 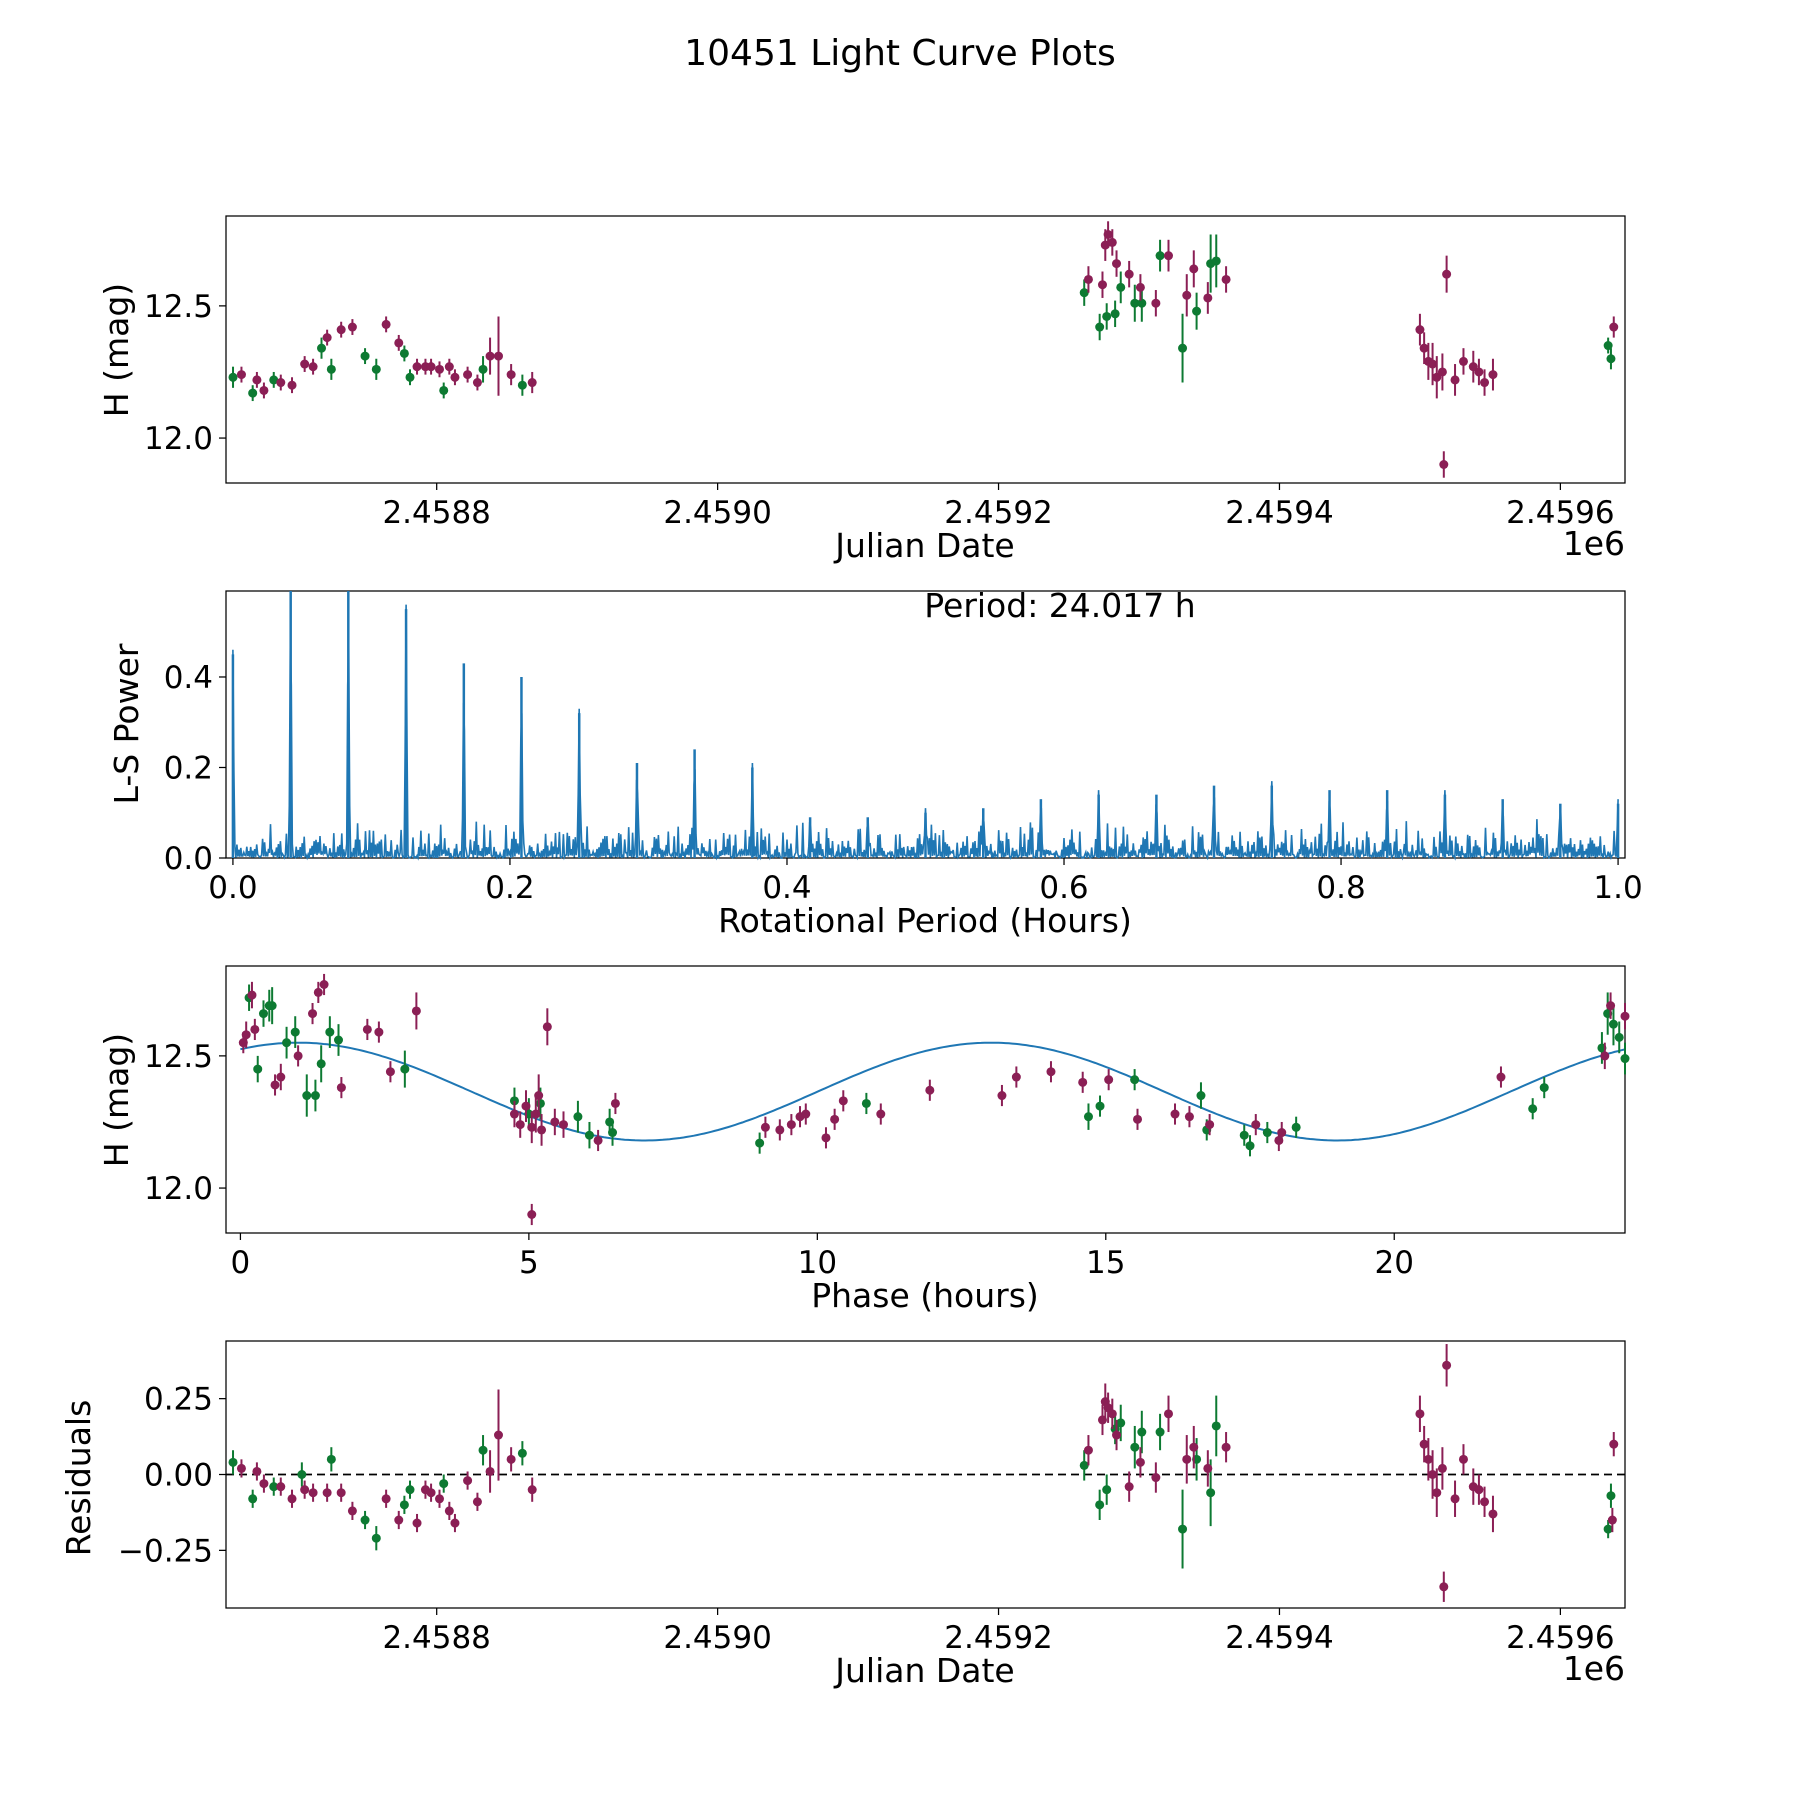 I want to click on light-curve-y-tick-label: 12.0, so click(x=178, y=439).